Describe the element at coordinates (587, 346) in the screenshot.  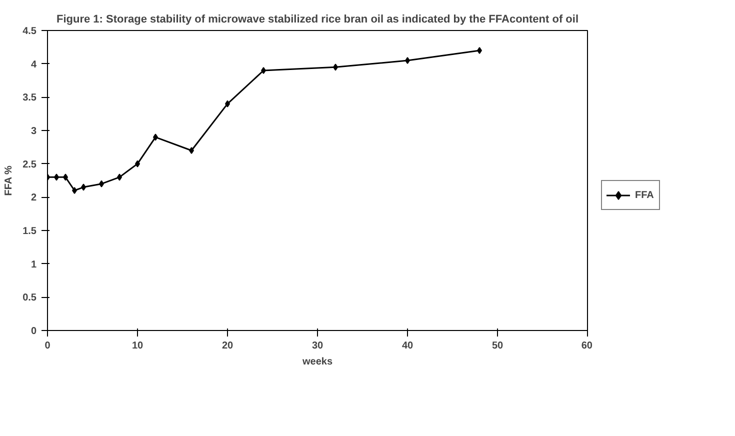
I see `x-tick-label: 60` at that location.